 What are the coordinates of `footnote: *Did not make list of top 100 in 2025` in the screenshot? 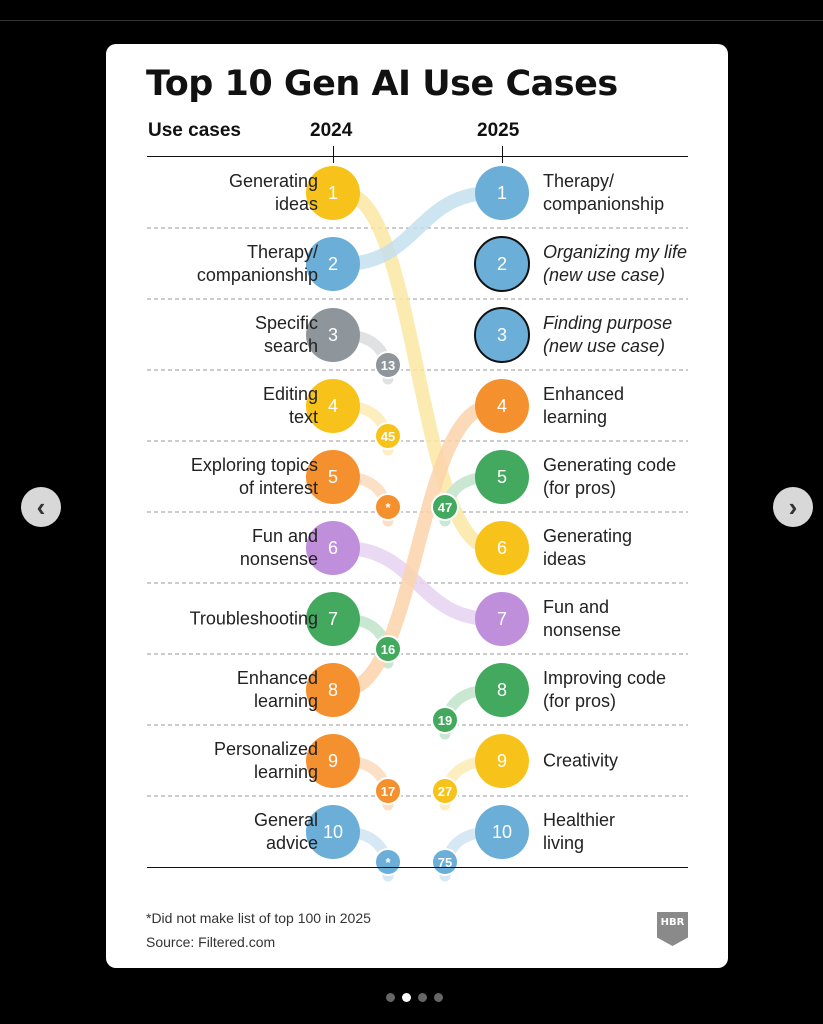 It's located at (258, 918).